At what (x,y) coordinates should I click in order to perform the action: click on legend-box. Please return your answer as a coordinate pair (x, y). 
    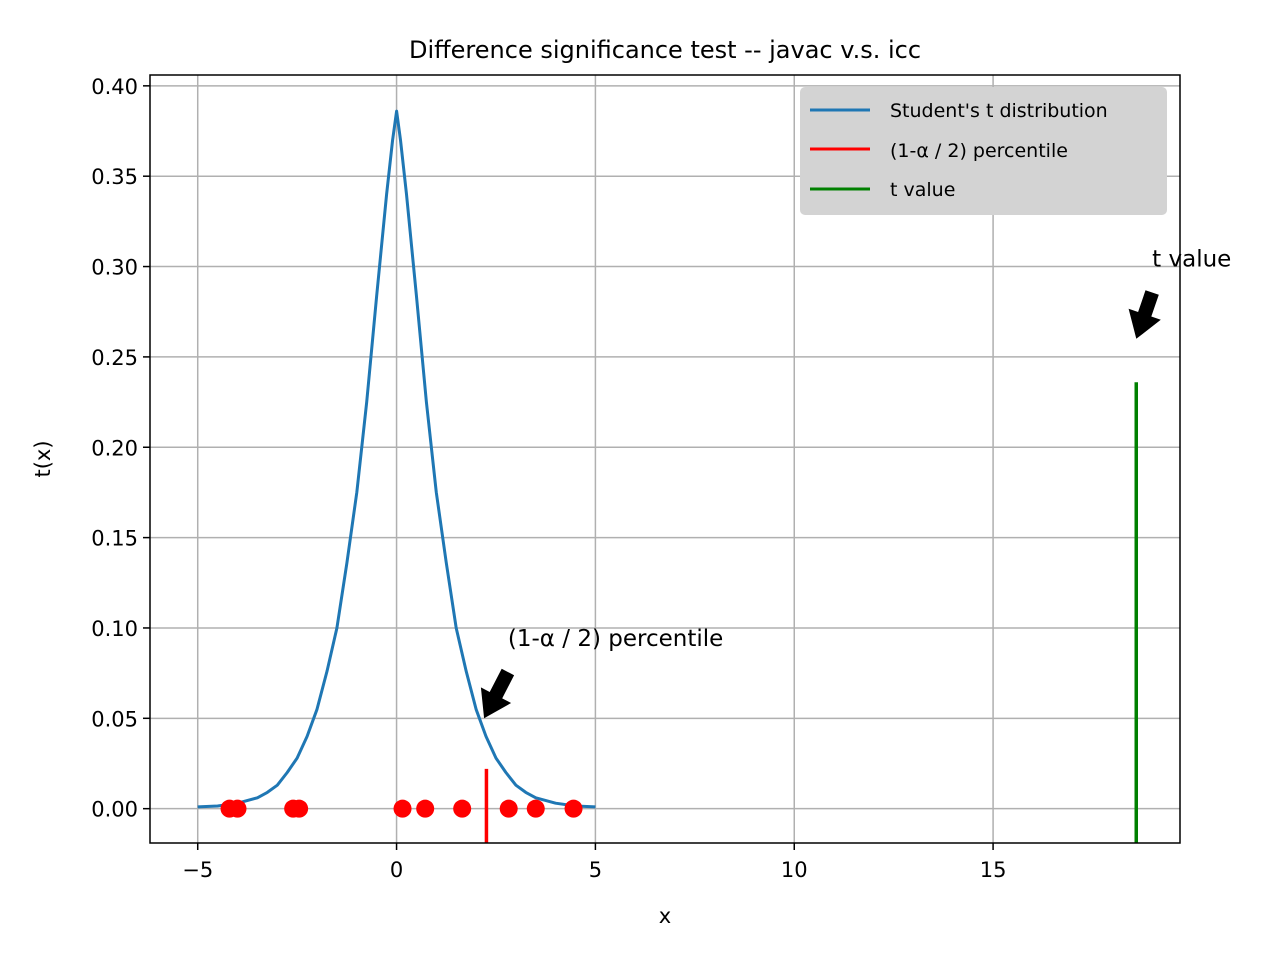
    Looking at the image, I should click on (983, 151).